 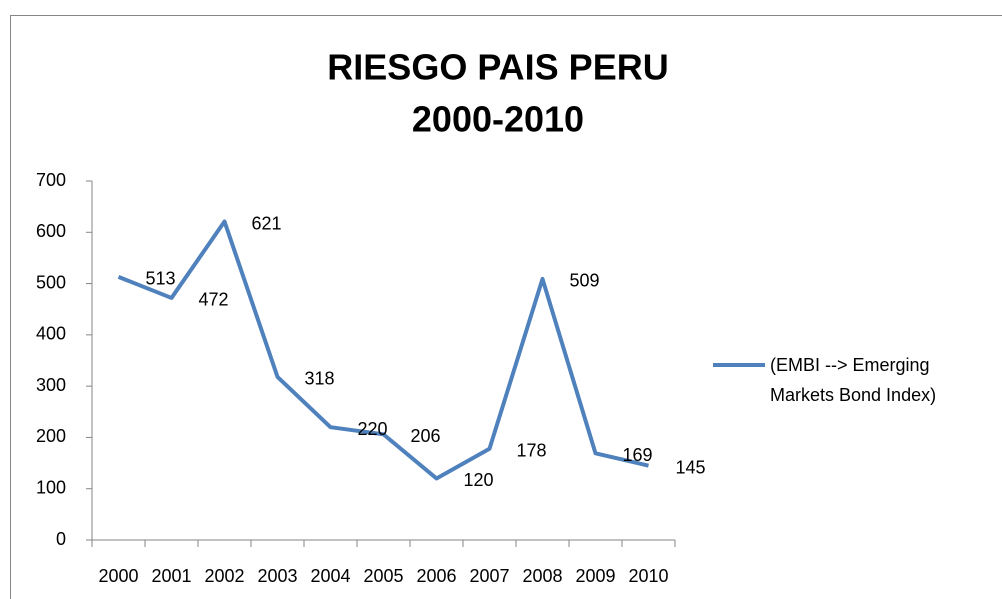 I want to click on data-label: 220, so click(x=372, y=429).